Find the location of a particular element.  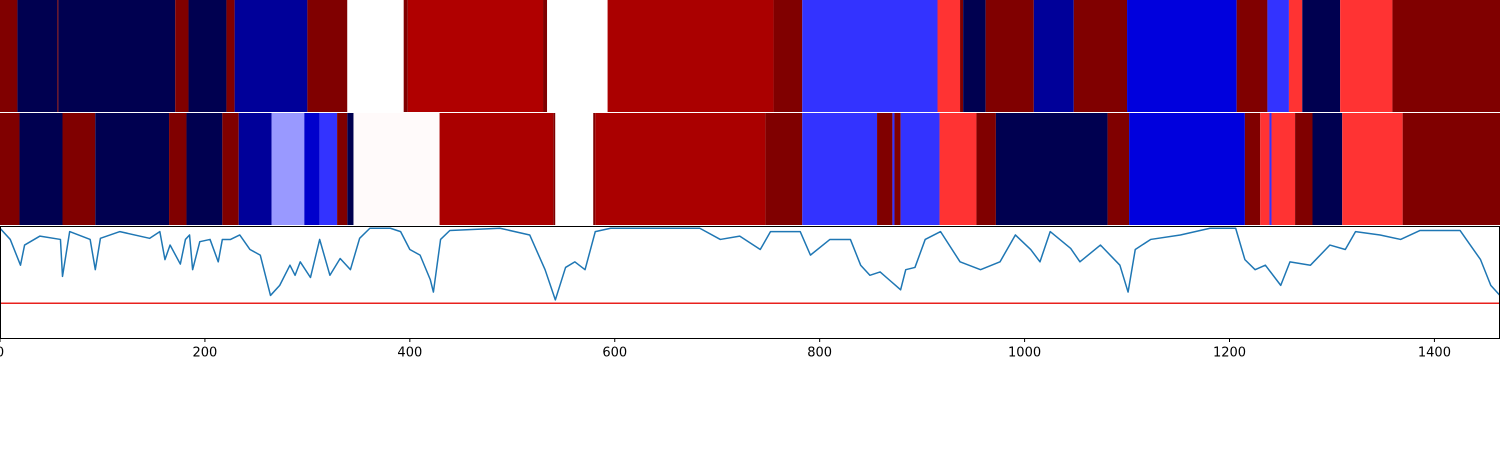

x-tick-label: 400 is located at coordinates (409, 353).